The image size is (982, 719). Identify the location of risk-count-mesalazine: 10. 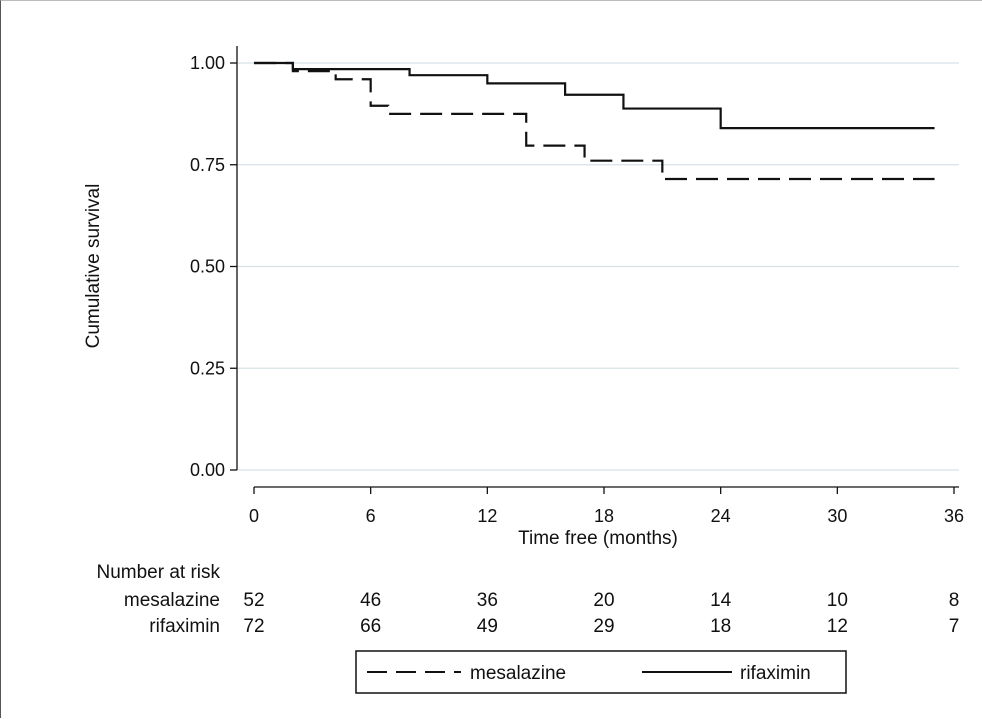
(837, 600).